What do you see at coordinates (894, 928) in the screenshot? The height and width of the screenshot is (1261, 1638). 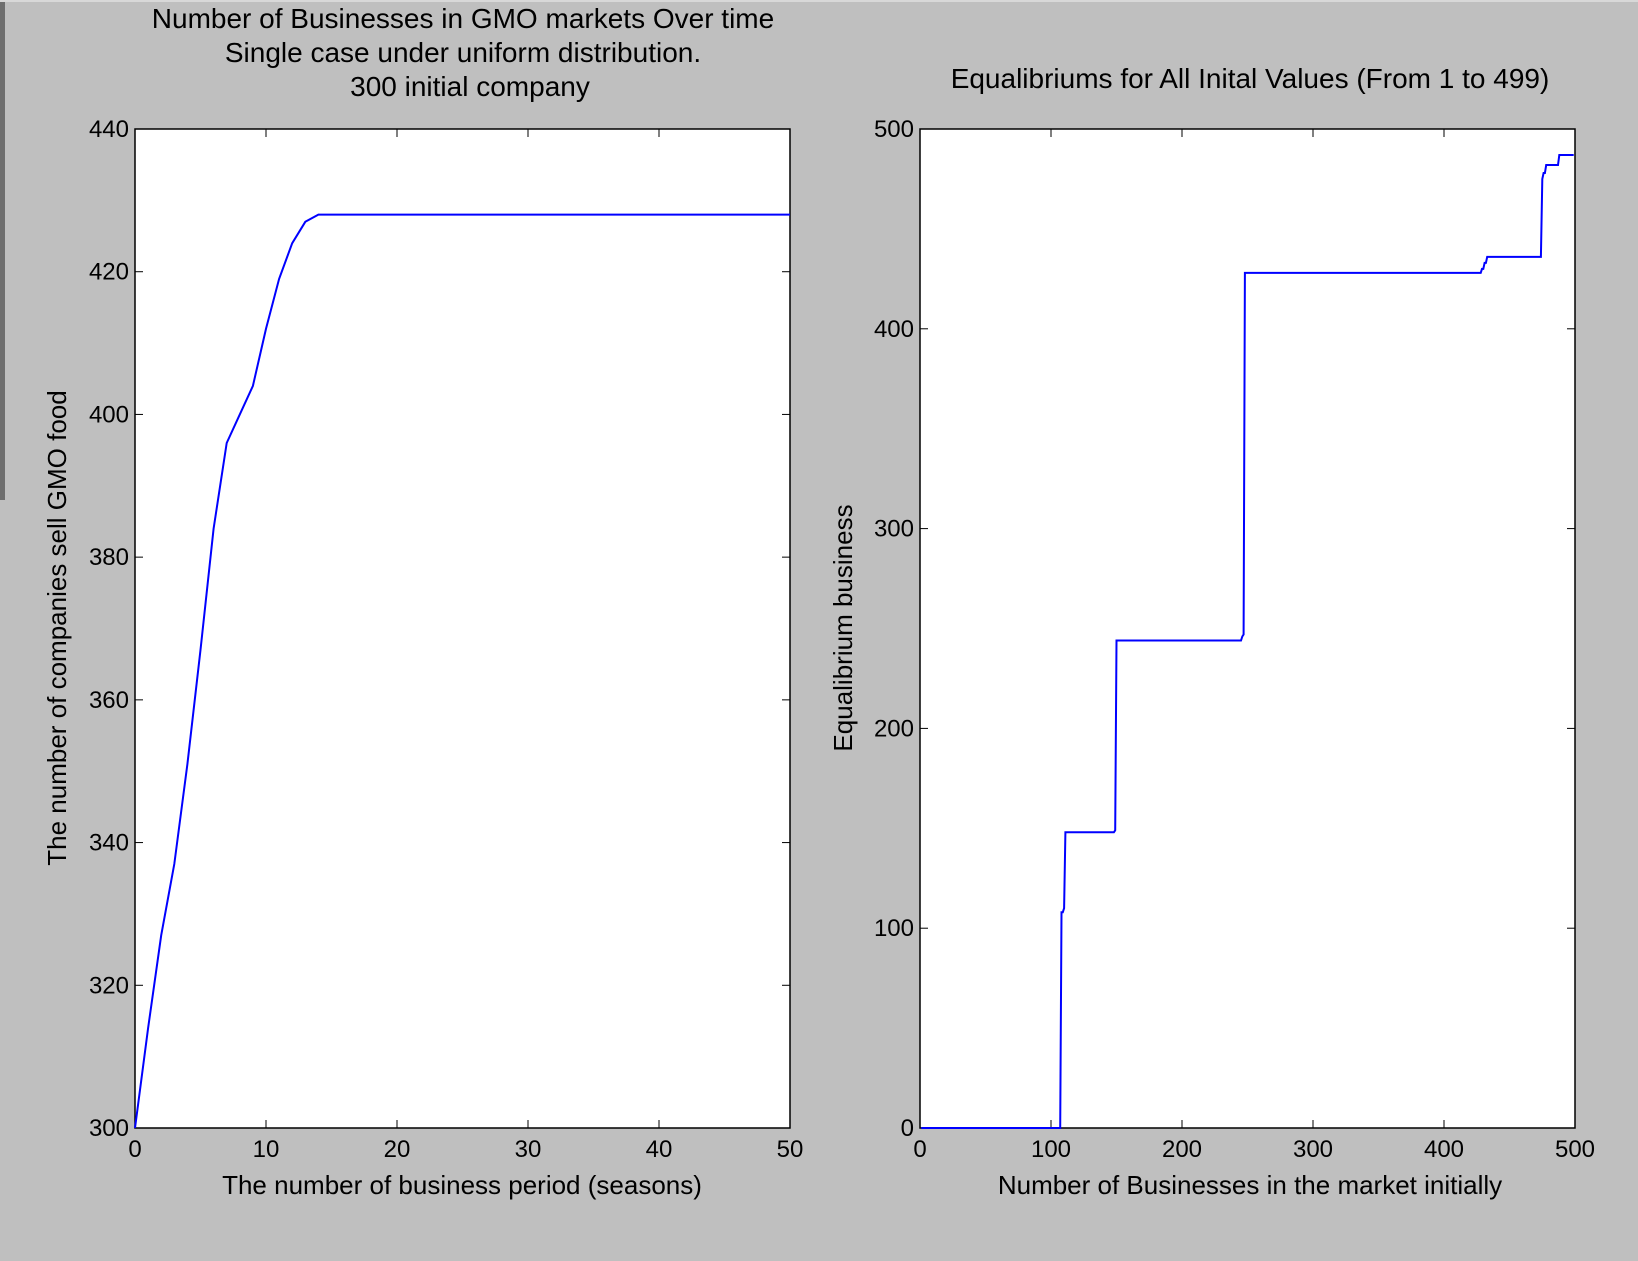 I see `right-chart-y-tick-label: 100` at bounding box center [894, 928].